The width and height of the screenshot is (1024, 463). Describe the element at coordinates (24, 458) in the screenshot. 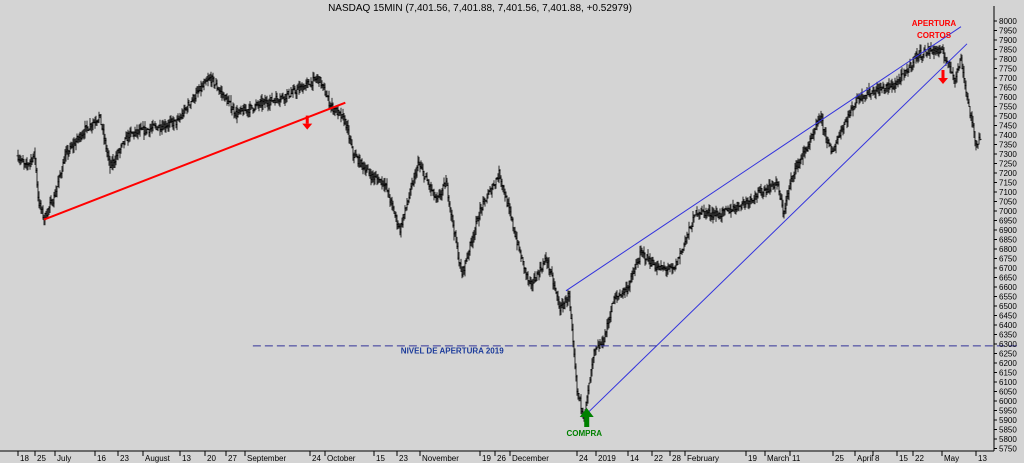

I see `x-tick-label: 18` at that location.